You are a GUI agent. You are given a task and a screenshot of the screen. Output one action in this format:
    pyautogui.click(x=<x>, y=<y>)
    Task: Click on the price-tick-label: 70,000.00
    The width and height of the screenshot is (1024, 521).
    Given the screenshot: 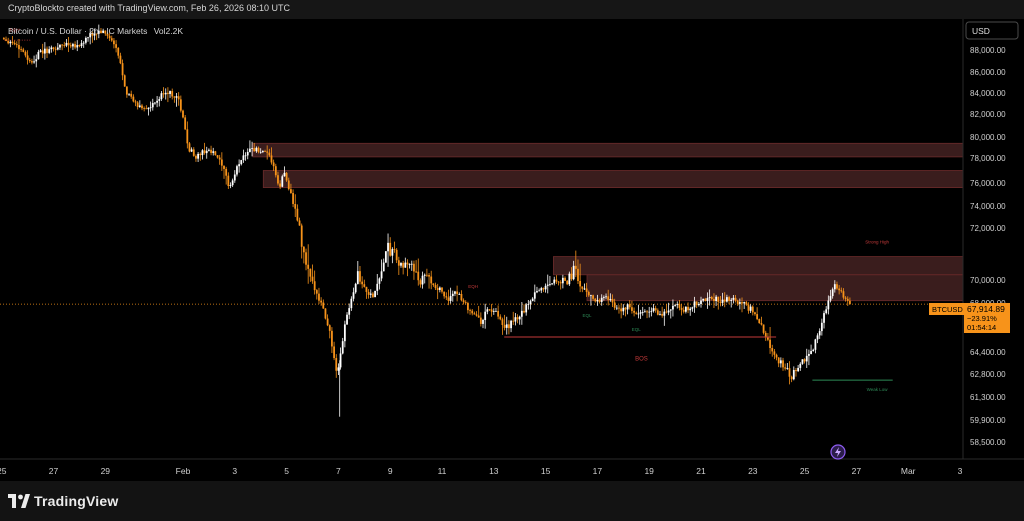 What is the action you would take?
    pyautogui.click(x=988, y=280)
    